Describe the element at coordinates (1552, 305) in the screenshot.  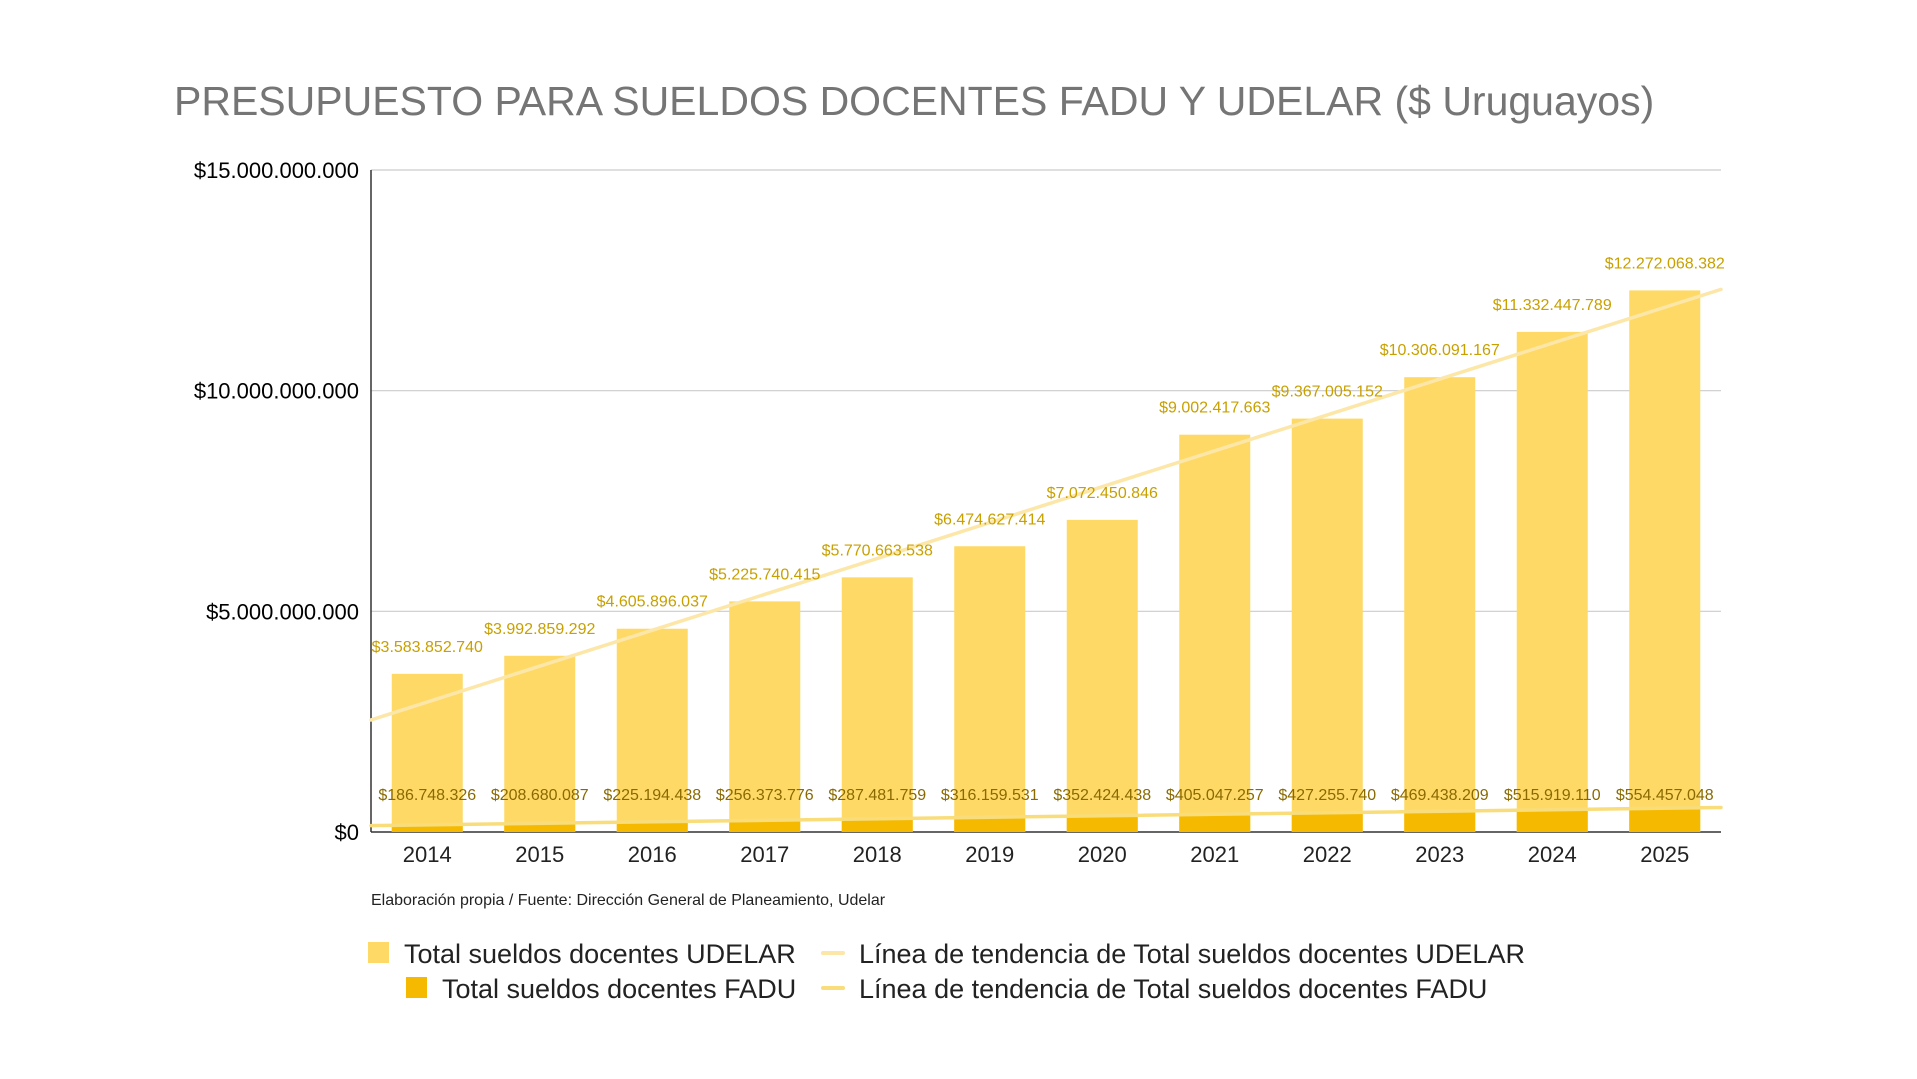
I see `data-label-udelar: $11.332.447.789` at that location.